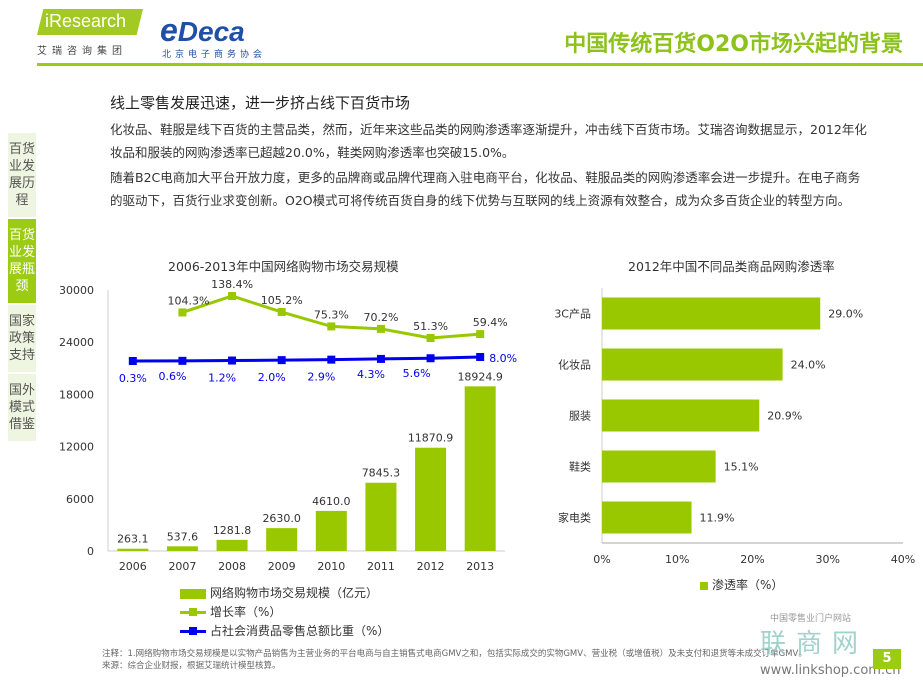 The width and height of the screenshot is (923, 687). Describe the element at coordinates (22, 261) in the screenshot. I see `sidebar-item-bottleneck: 百货业发展瓶颈` at that location.